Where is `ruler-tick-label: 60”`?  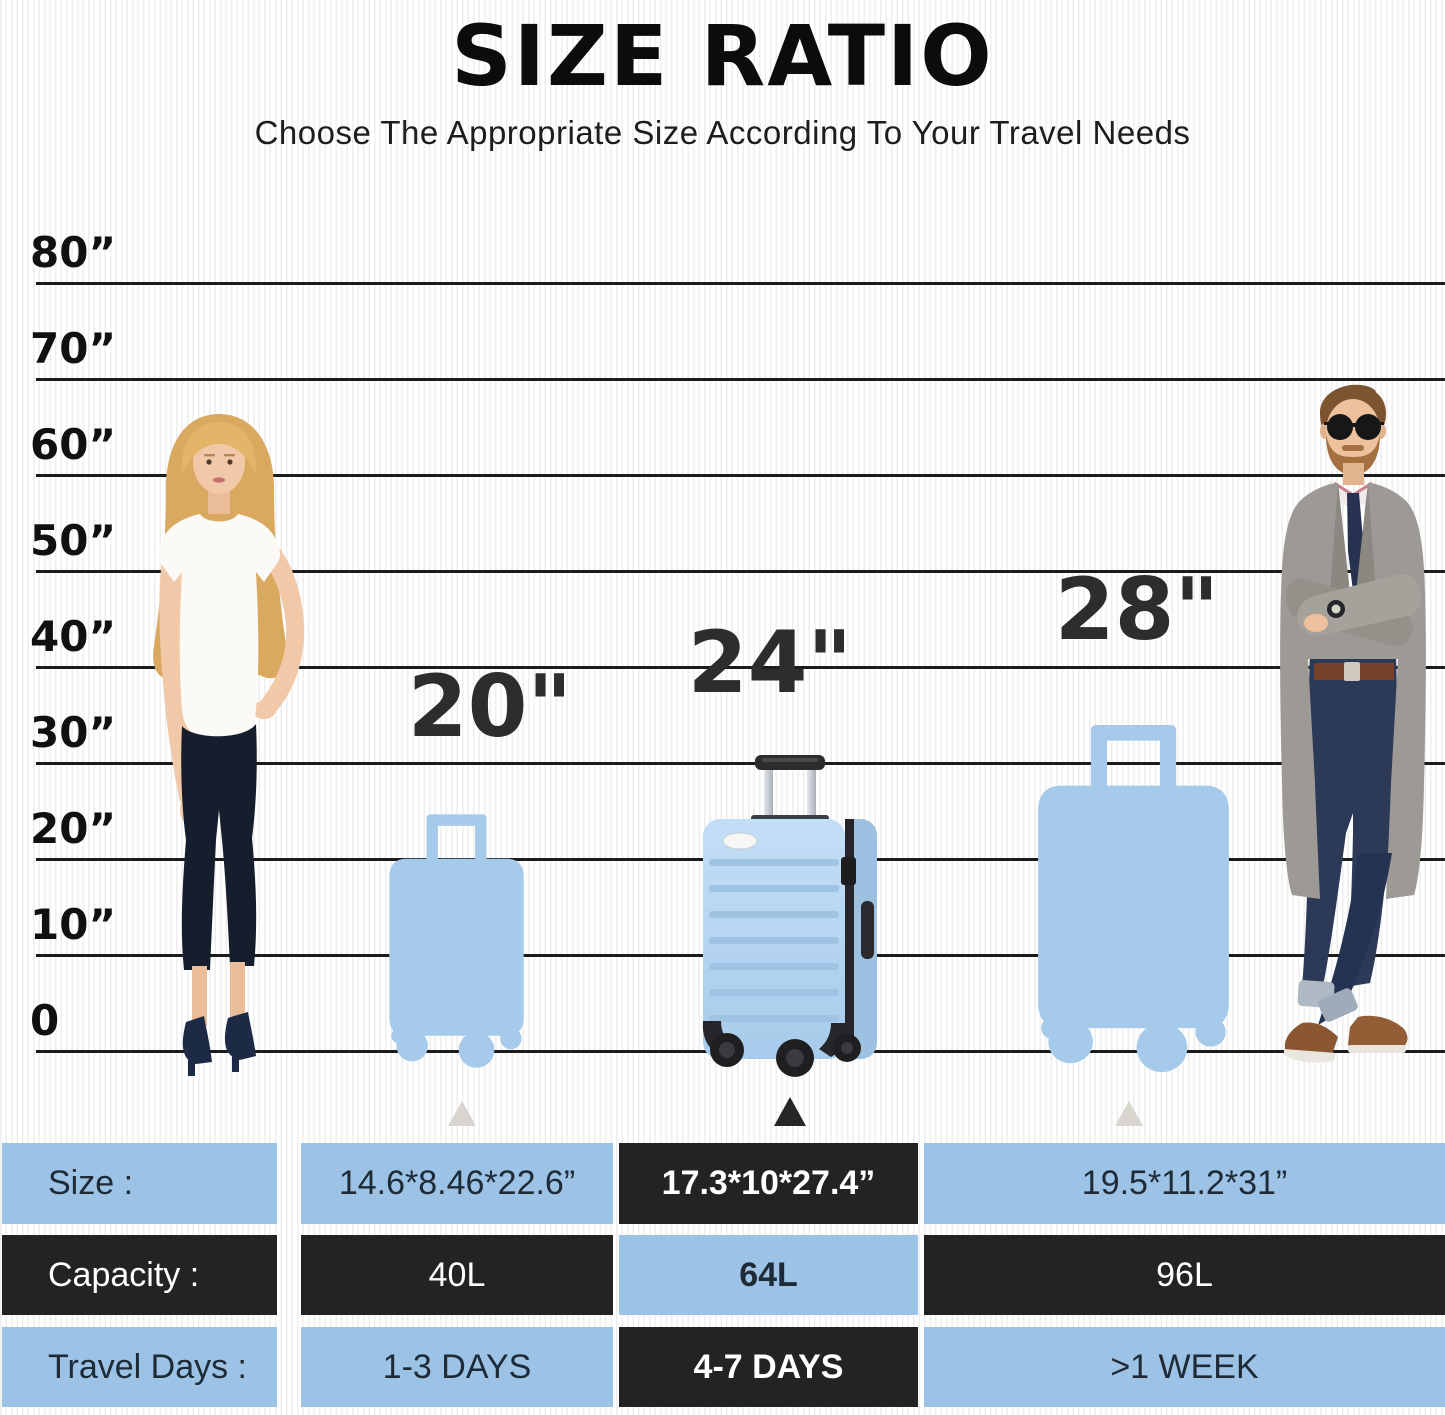 ruler-tick-label: 60” is located at coordinates (73, 444).